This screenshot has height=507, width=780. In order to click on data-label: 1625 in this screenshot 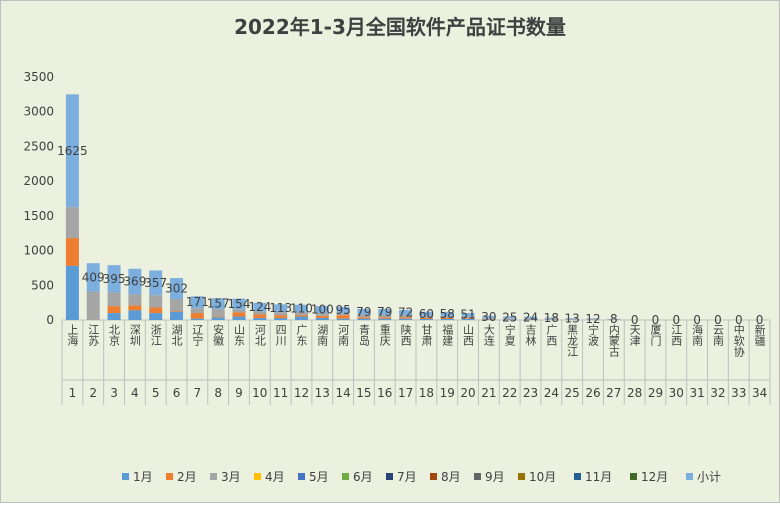, I will do `click(72, 151)`.